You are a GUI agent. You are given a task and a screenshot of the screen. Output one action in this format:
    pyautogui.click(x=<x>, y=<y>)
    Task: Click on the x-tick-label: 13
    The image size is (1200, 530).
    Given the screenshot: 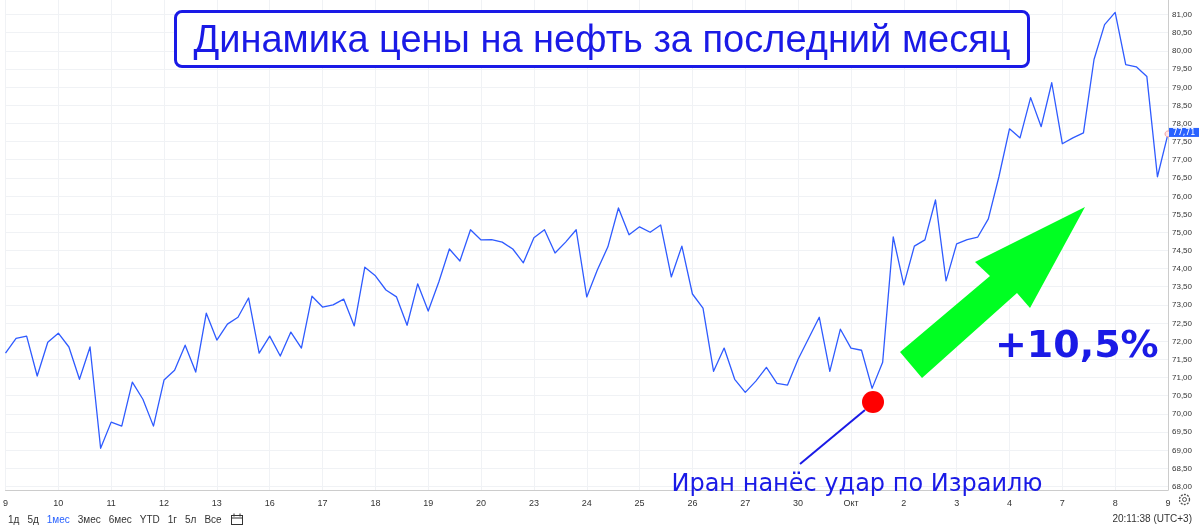 What is the action you would take?
    pyautogui.click(x=216, y=502)
    